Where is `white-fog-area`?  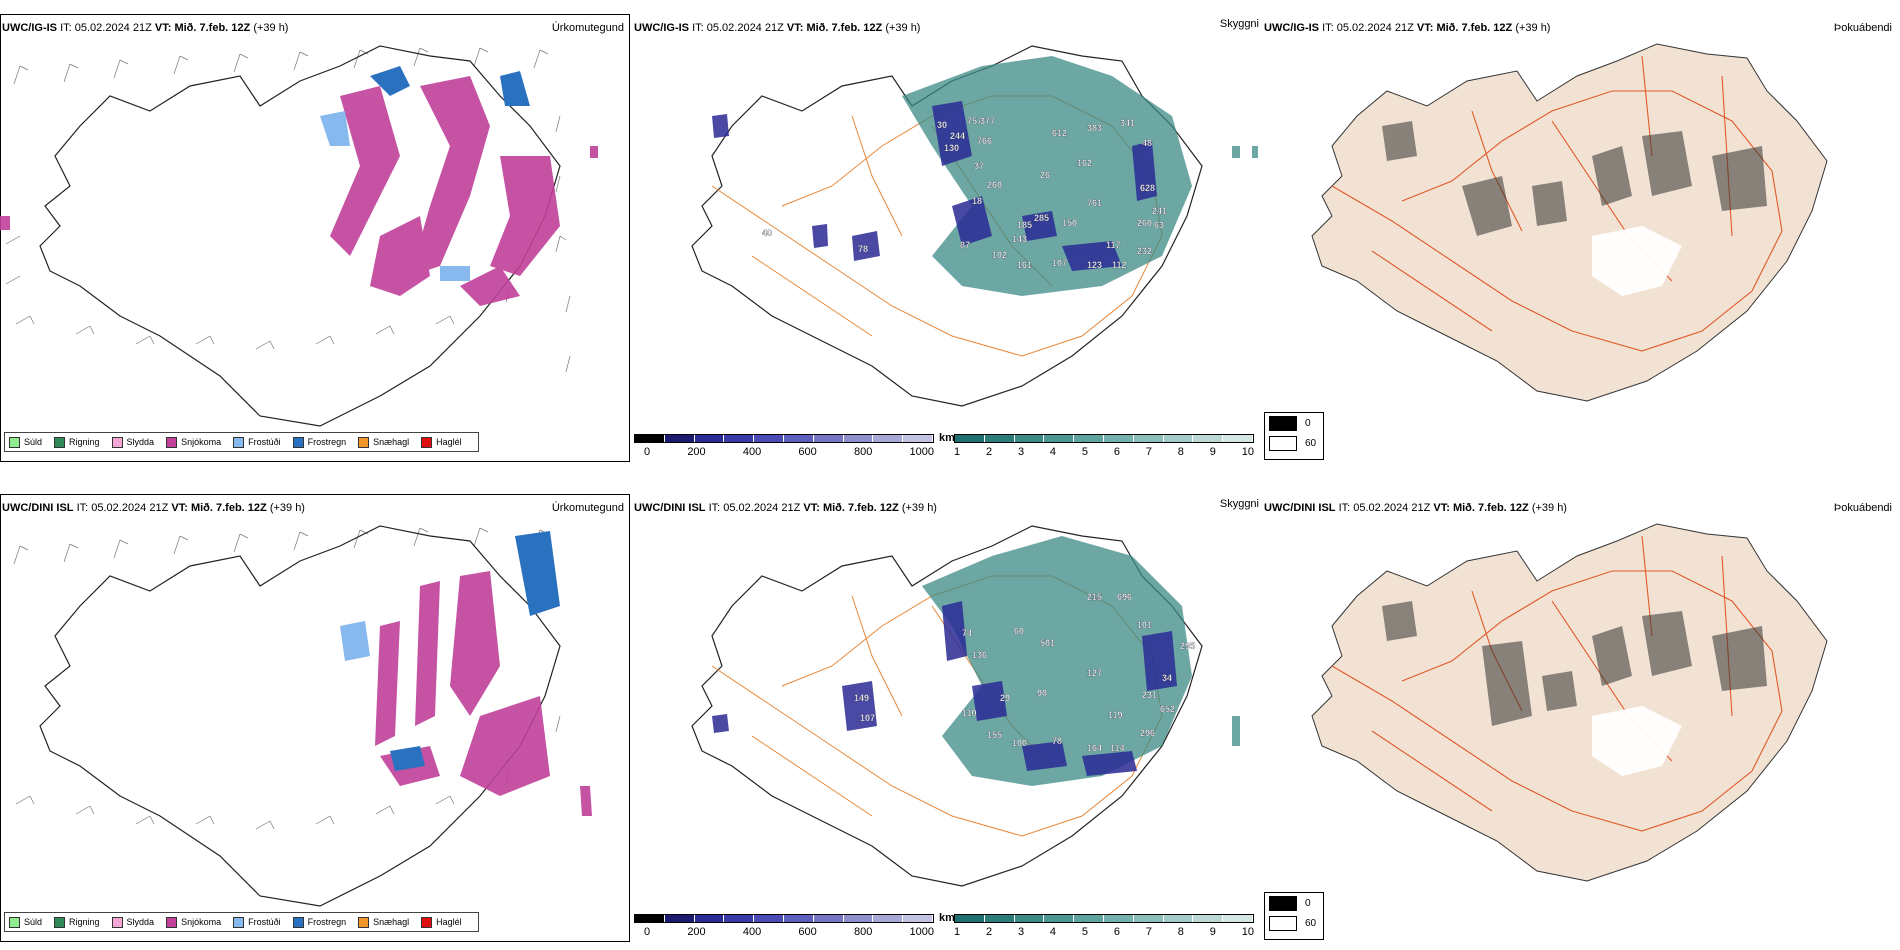
white-fog-area is located at coordinates (1637, 261).